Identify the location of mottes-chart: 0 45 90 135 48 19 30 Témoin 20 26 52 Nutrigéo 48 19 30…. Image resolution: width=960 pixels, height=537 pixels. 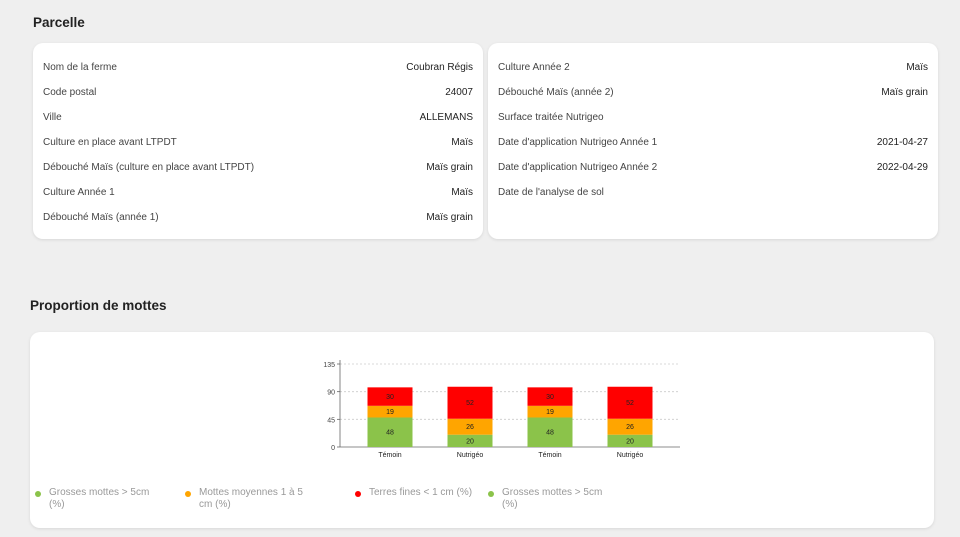
(501, 409).